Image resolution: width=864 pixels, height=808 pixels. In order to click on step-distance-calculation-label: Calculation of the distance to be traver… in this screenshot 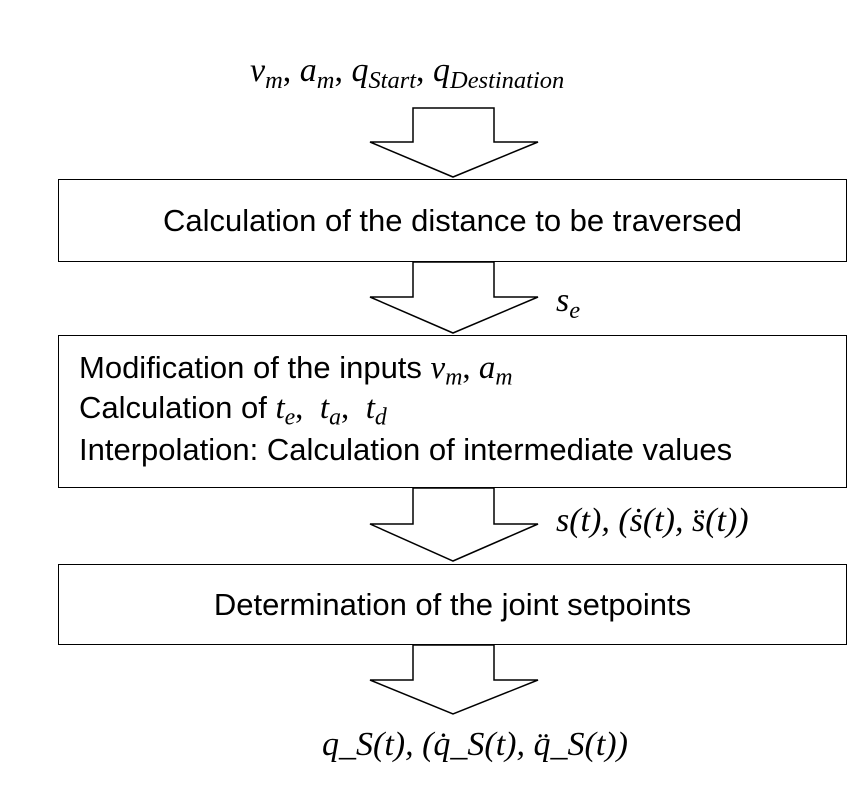, I will do `click(452, 220)`.